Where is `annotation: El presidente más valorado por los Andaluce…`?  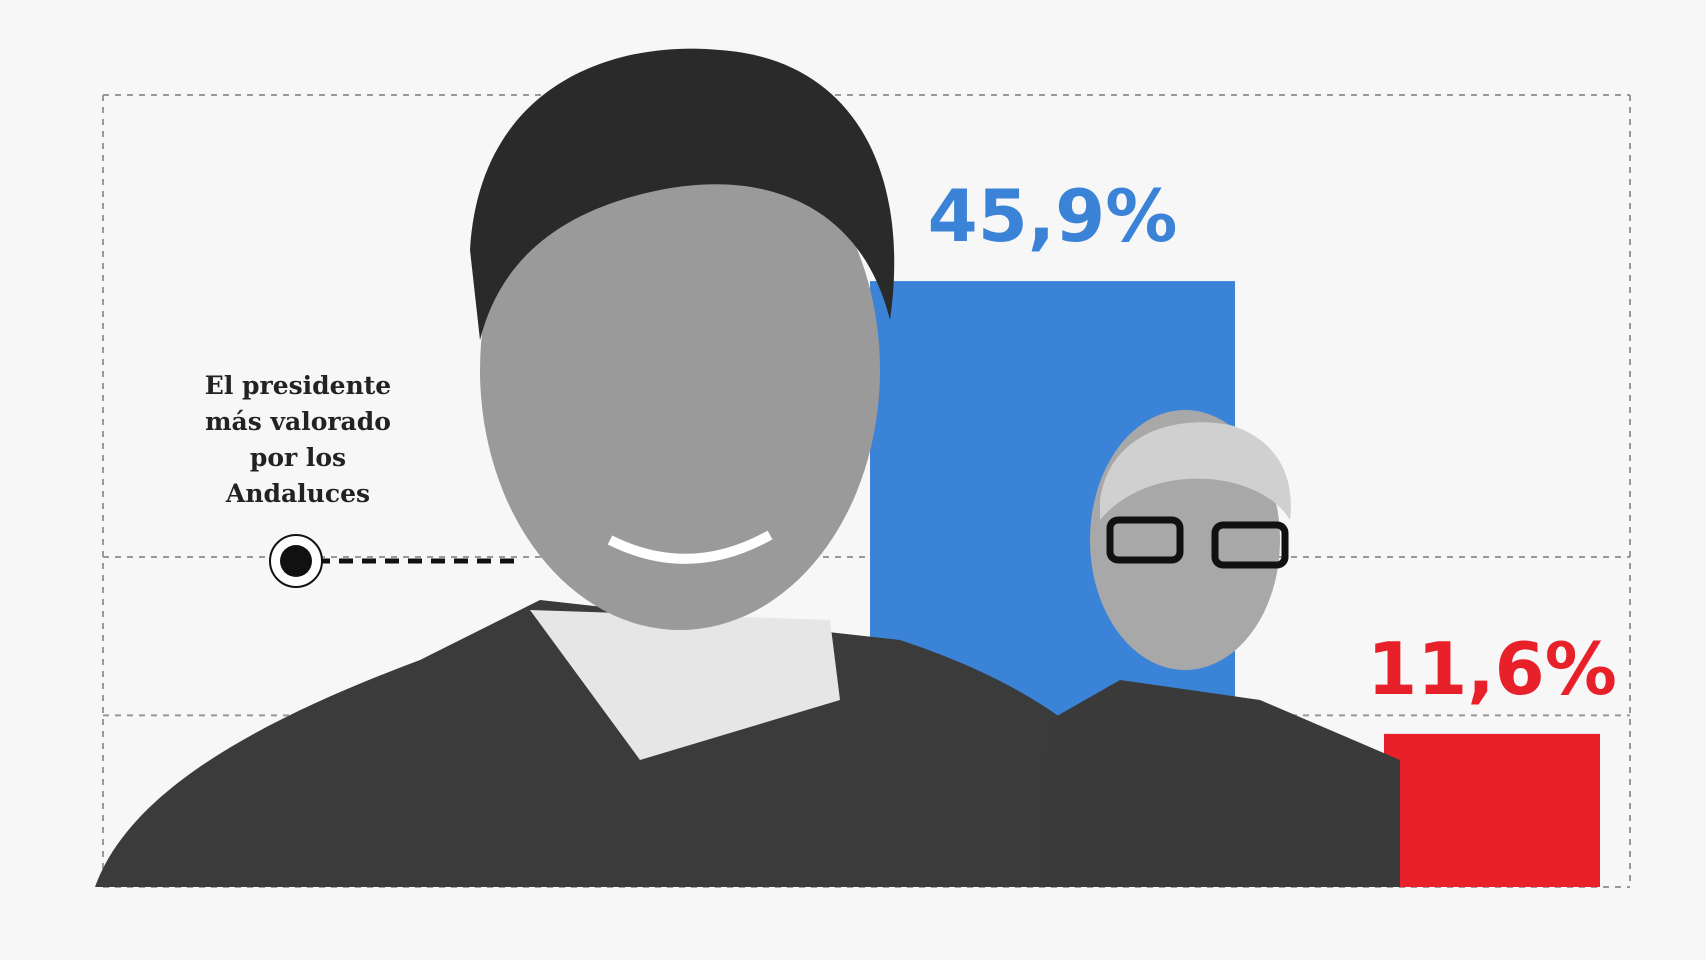 annotation: El presidente más valorado por los Andaluce… is located at coordinates (298, 439).